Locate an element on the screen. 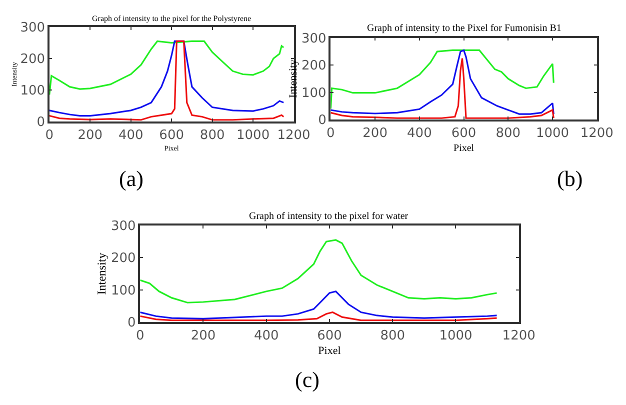 The width and height of the screenshot is (626, 405). text: (a) is located at coordinates (131, 178).